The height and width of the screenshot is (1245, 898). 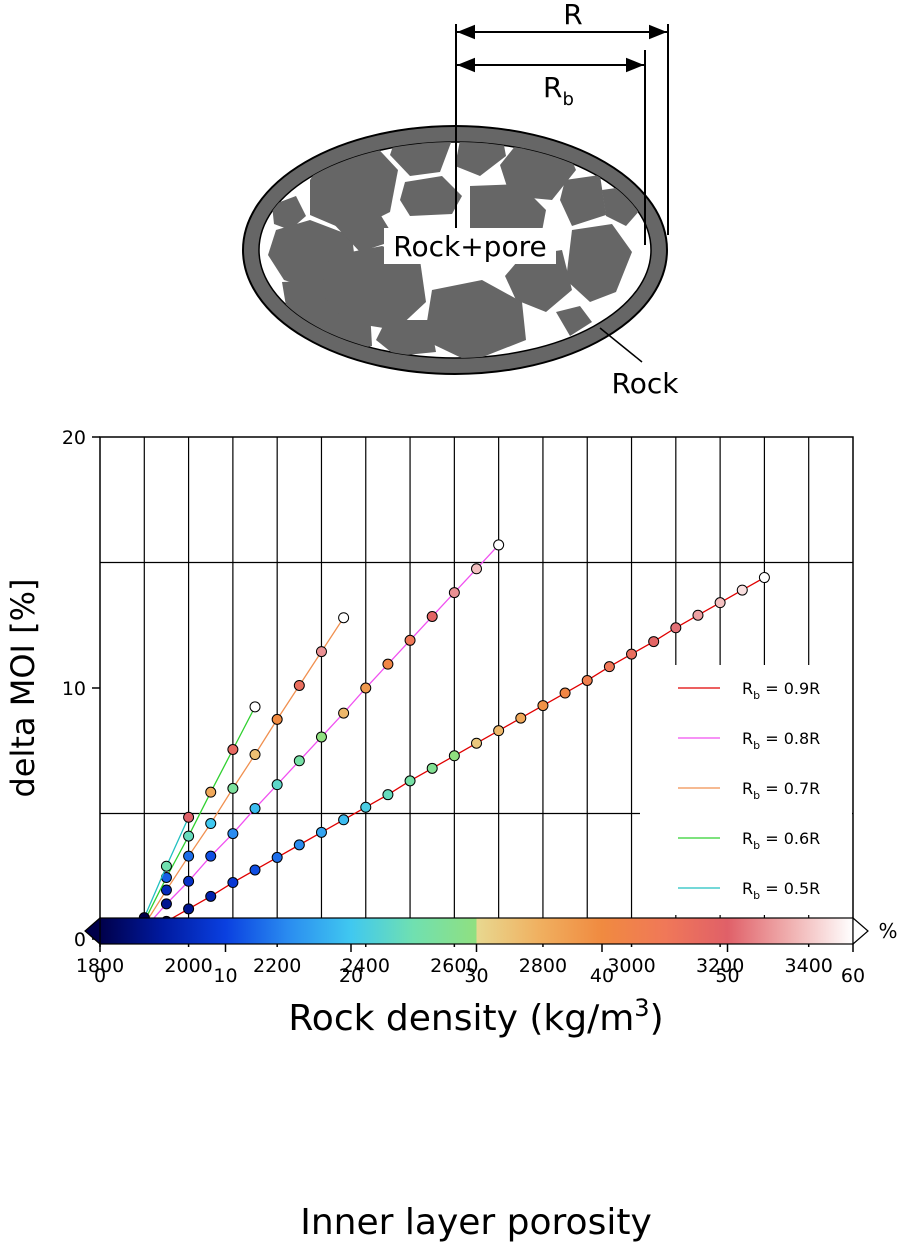 What do you see at coordinates (631, 966) in the screenshot?
I see `x-tick-label: 3000` at bounding box center [631, 966].